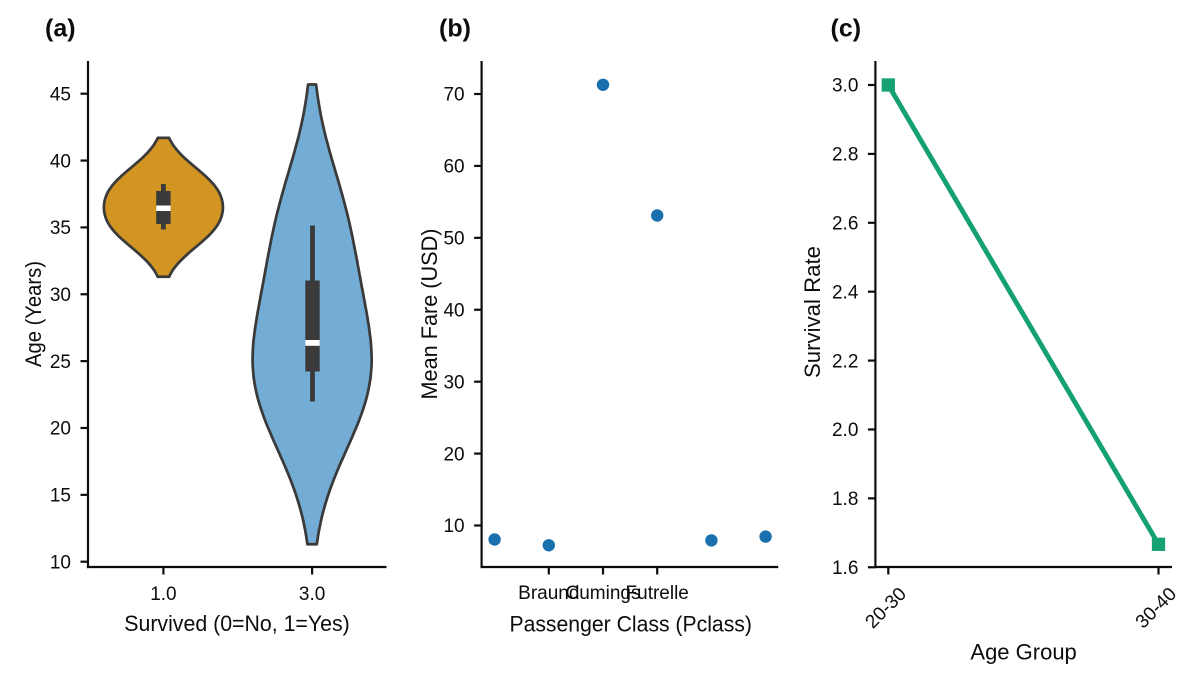  I want to click on svg-text: 1.0, so click(163, 594).